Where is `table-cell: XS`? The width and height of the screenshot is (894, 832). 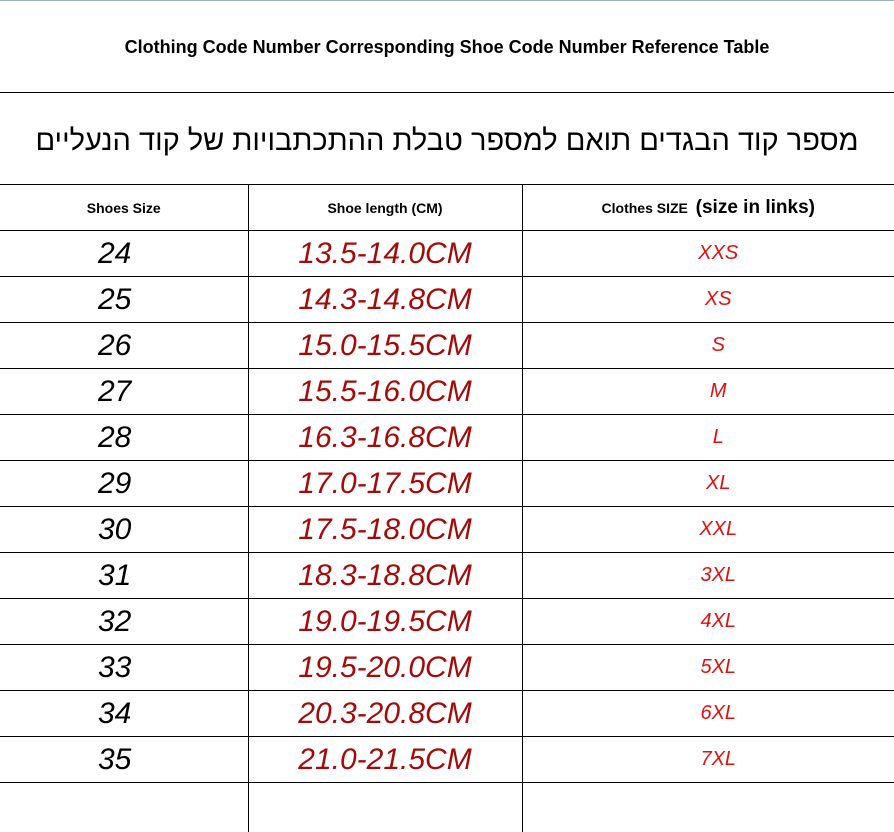 table-cell: XS is located at coordinates (707, 299).